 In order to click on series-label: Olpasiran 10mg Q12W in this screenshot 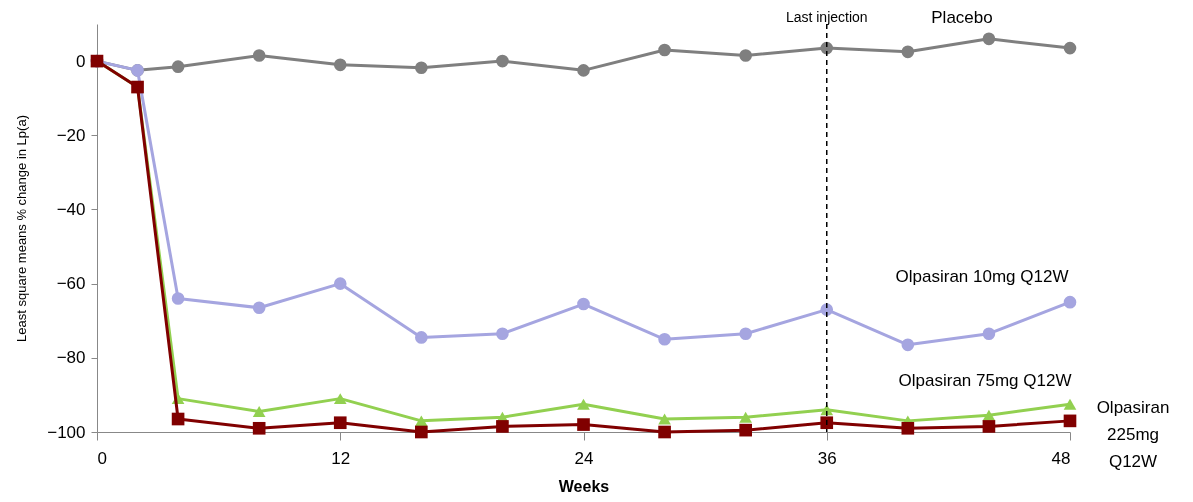, I will do `click(982, 277)`.